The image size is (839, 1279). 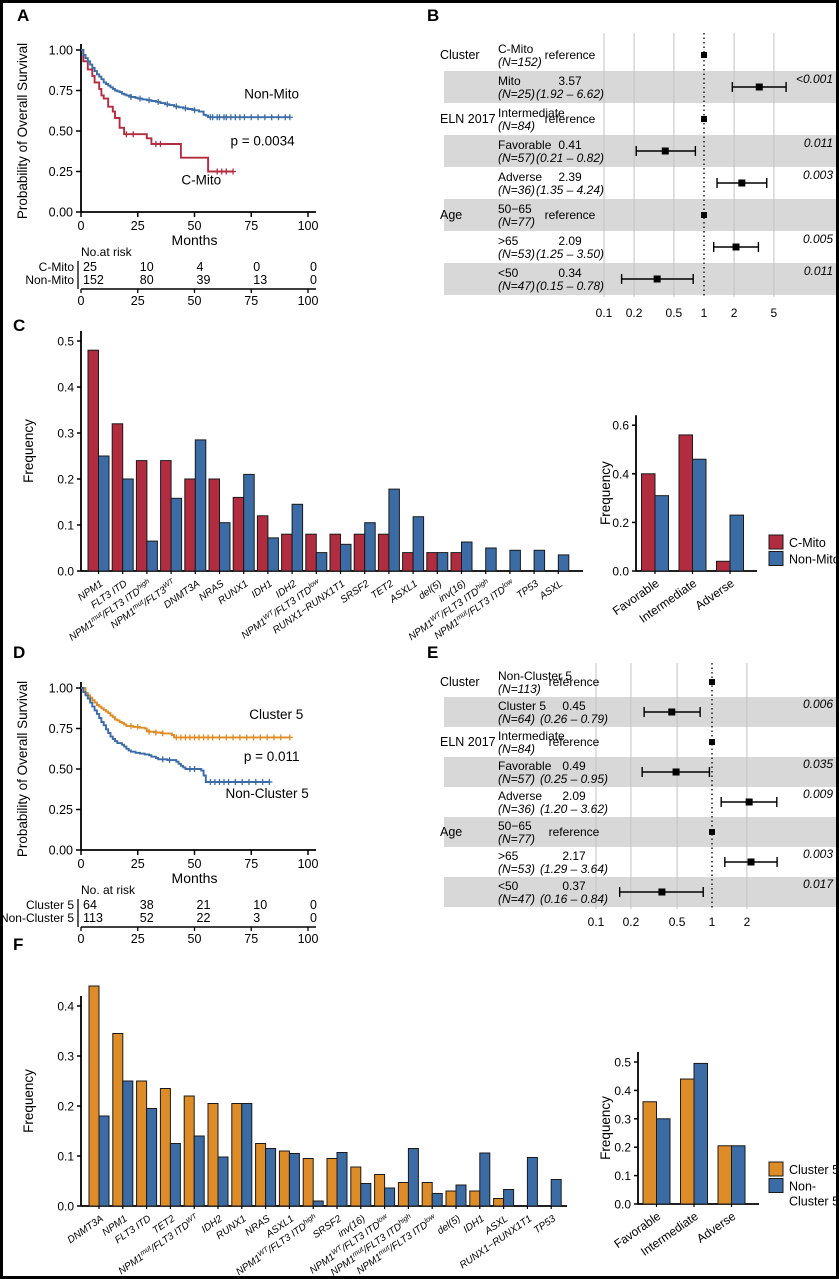 What do you see at coordinates (516, 869) in the screenshot?
I see `svg-text: (N=53)` at bounding box center [516, 869].